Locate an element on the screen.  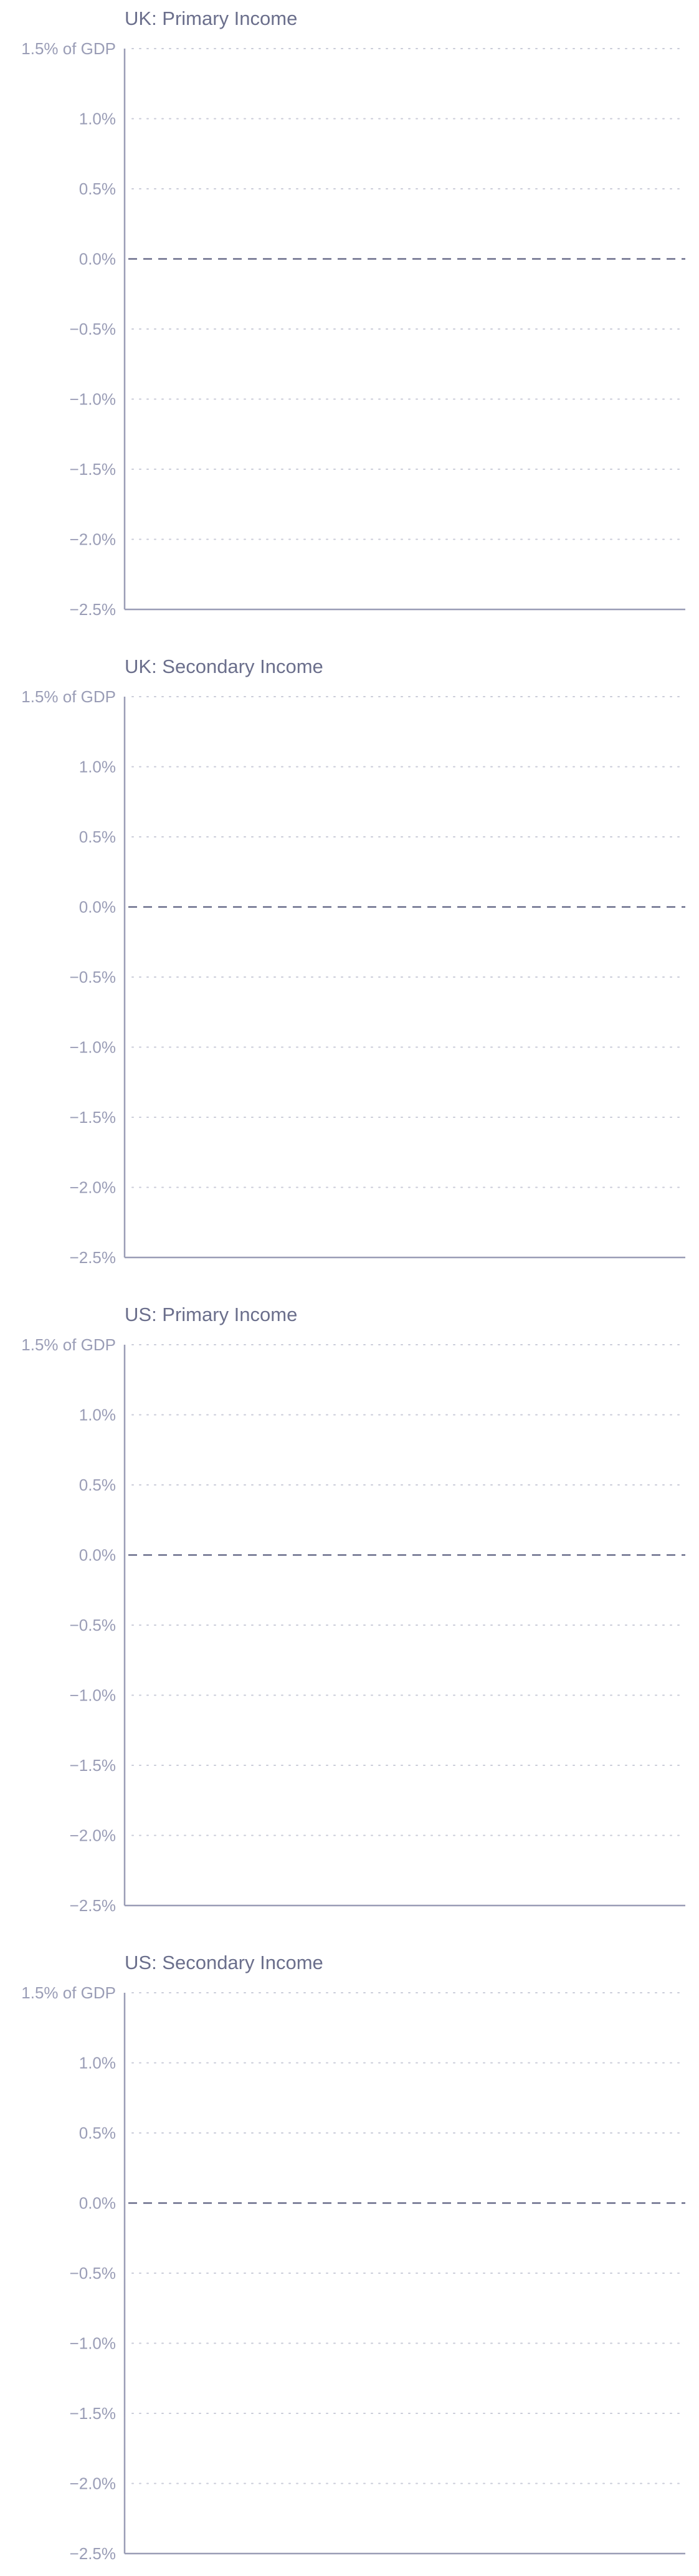
chart-title: UK: Secondary Income is located at coordinates (224, 667).